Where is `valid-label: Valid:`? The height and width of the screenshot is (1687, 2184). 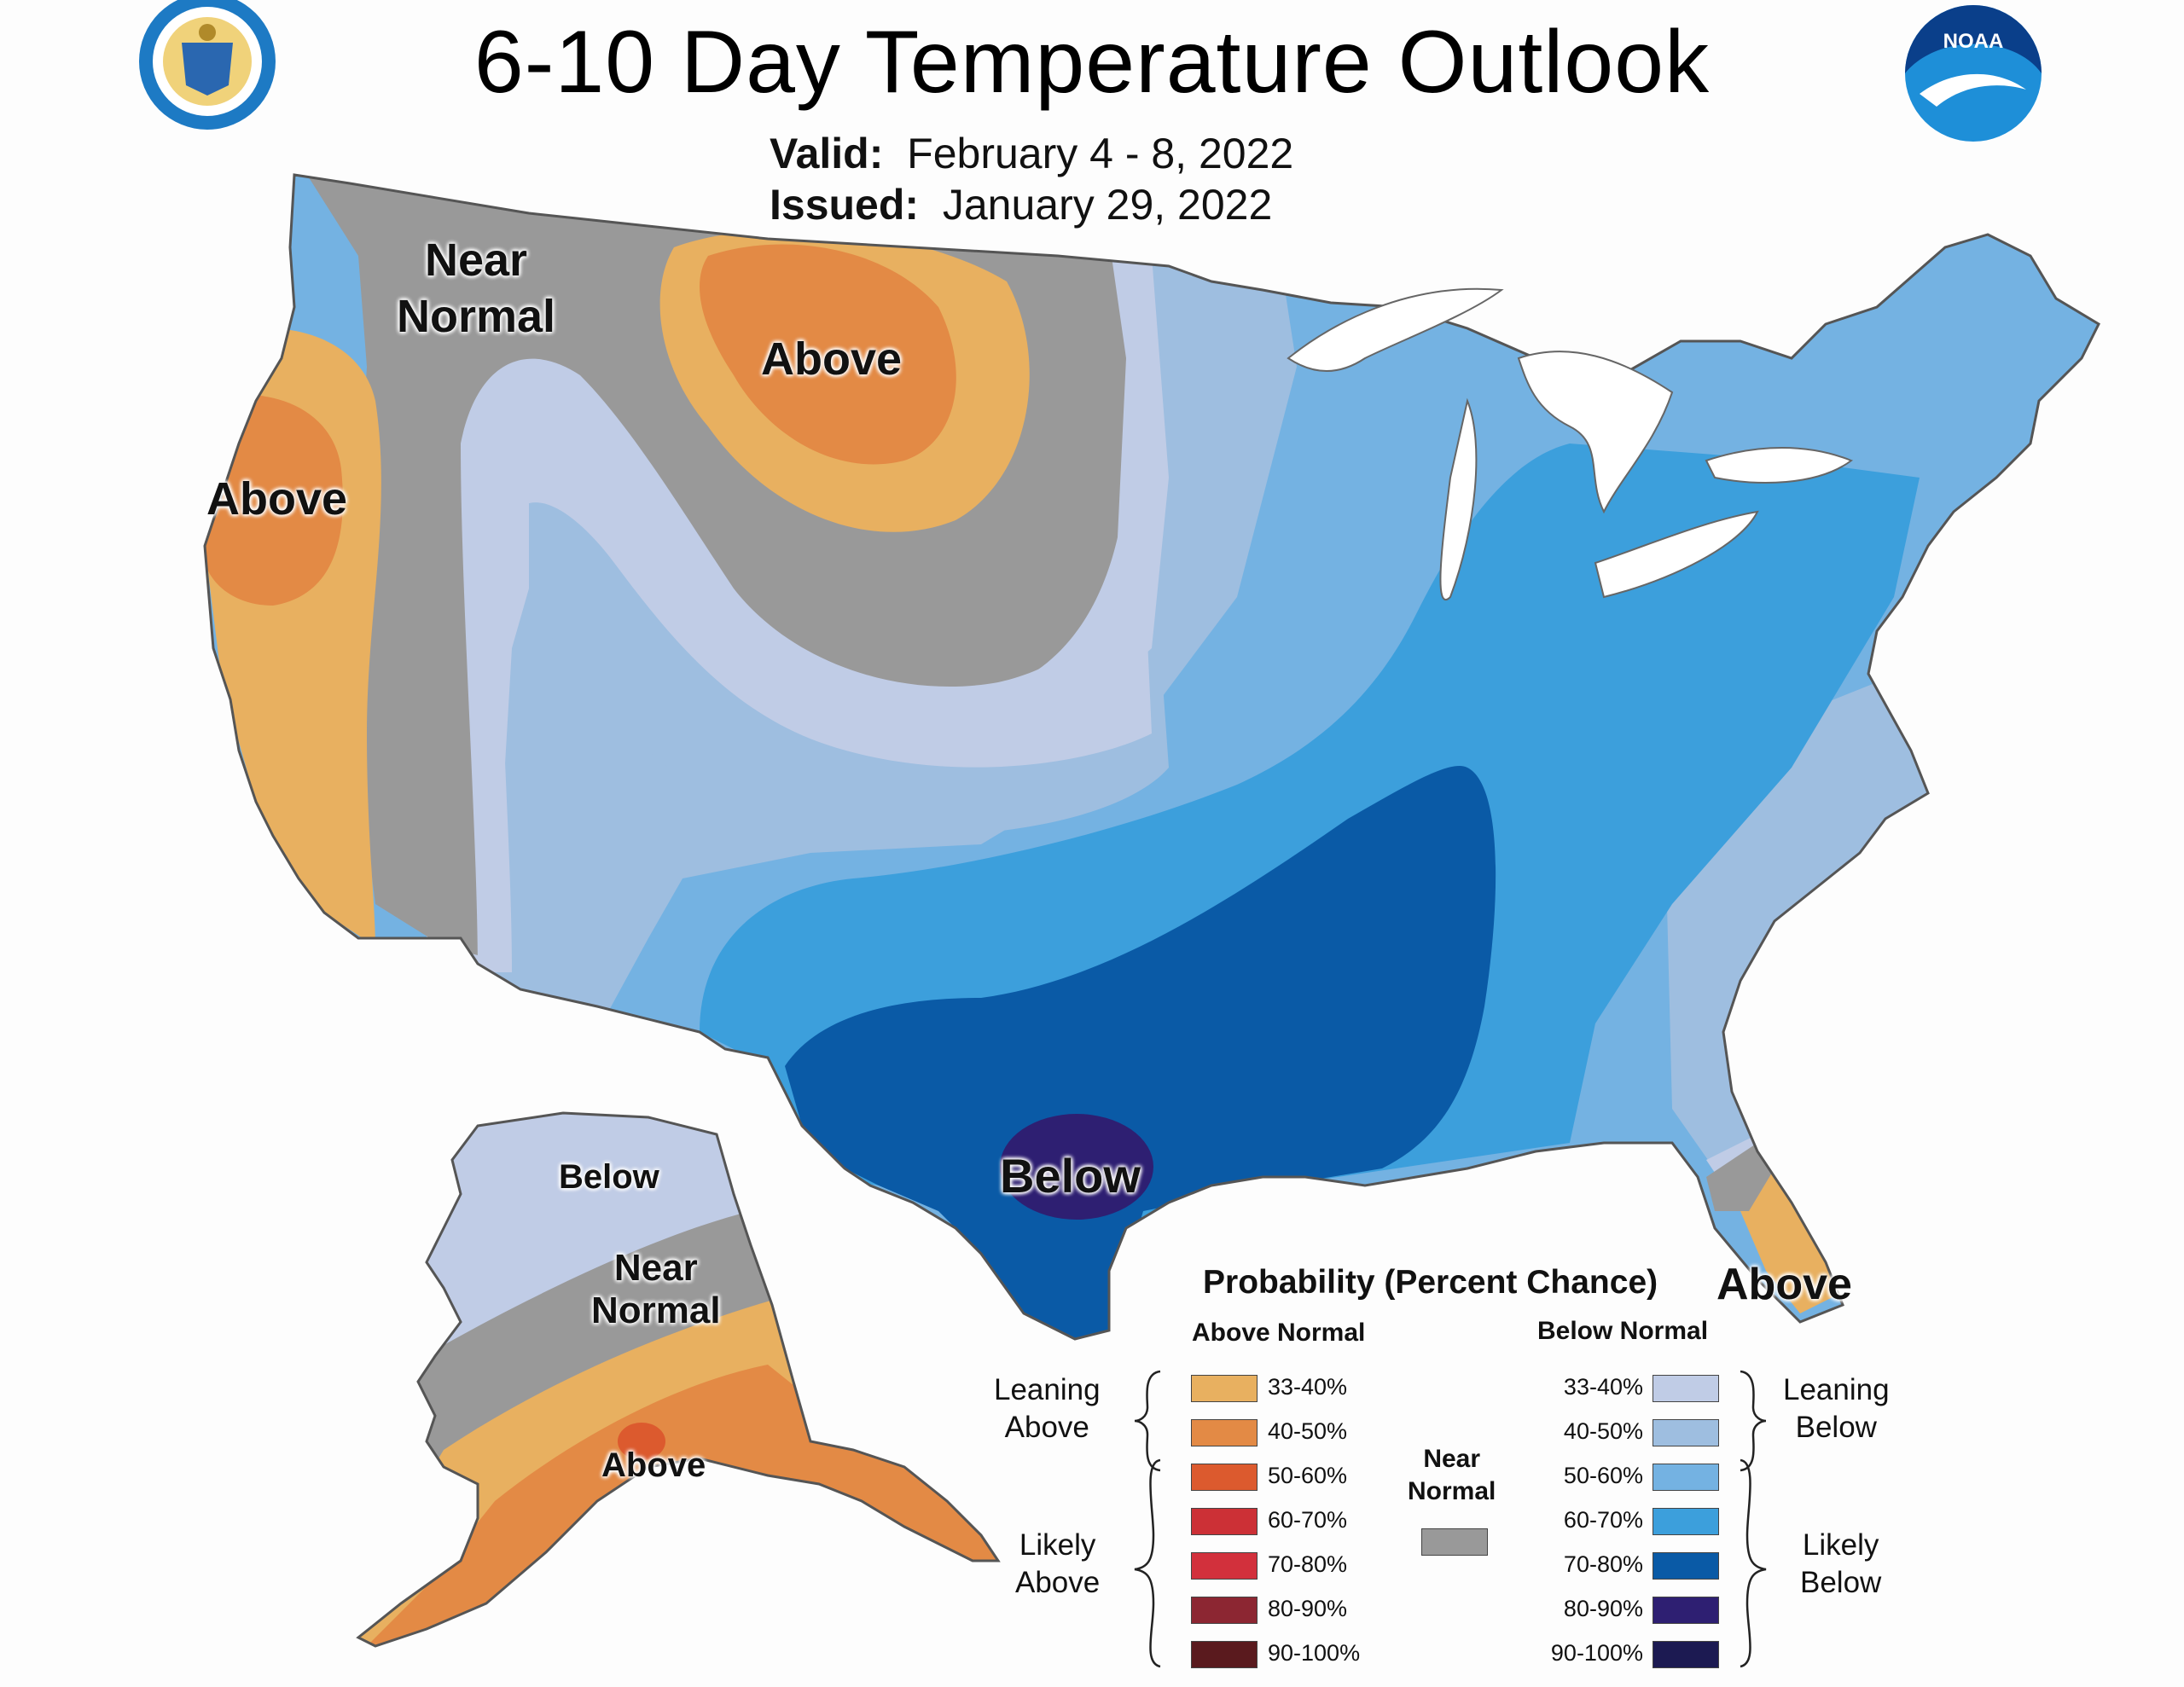 valid-label: Valid: is located at coordinates (827, 154).